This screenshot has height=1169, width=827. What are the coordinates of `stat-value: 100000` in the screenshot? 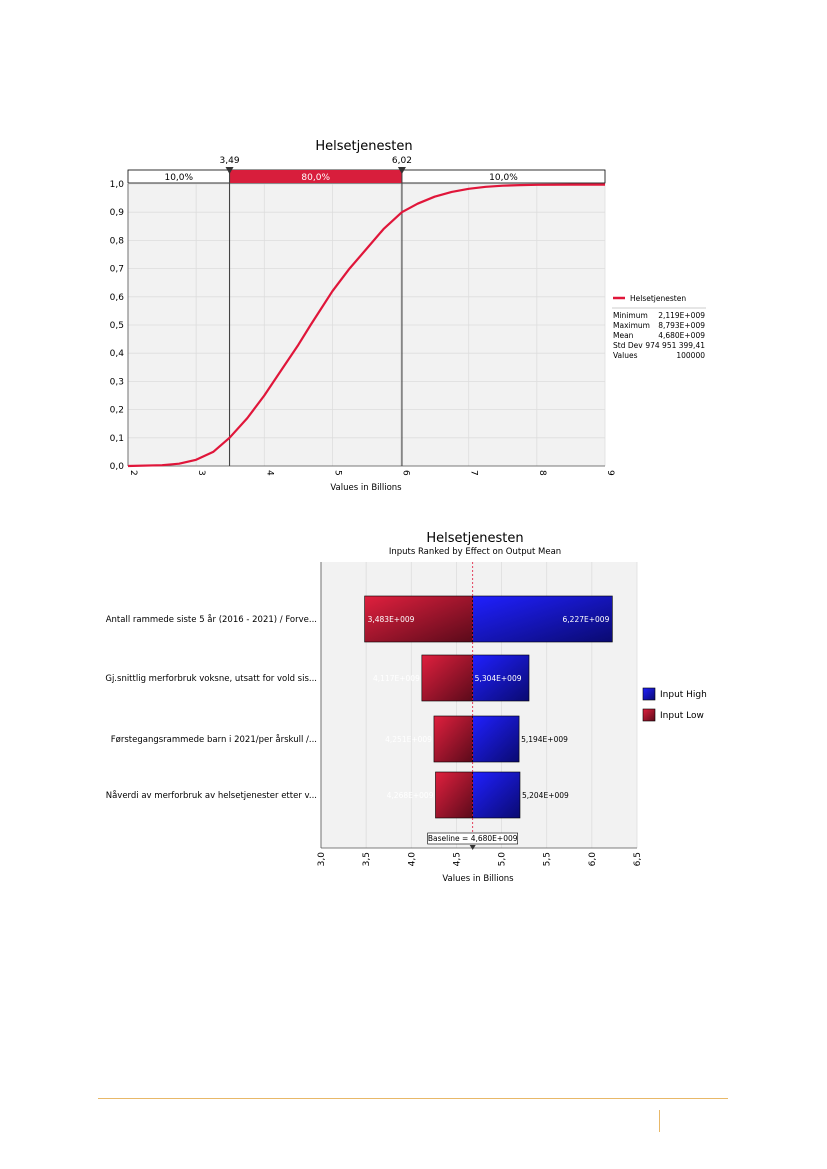 It's located at (690, 355).